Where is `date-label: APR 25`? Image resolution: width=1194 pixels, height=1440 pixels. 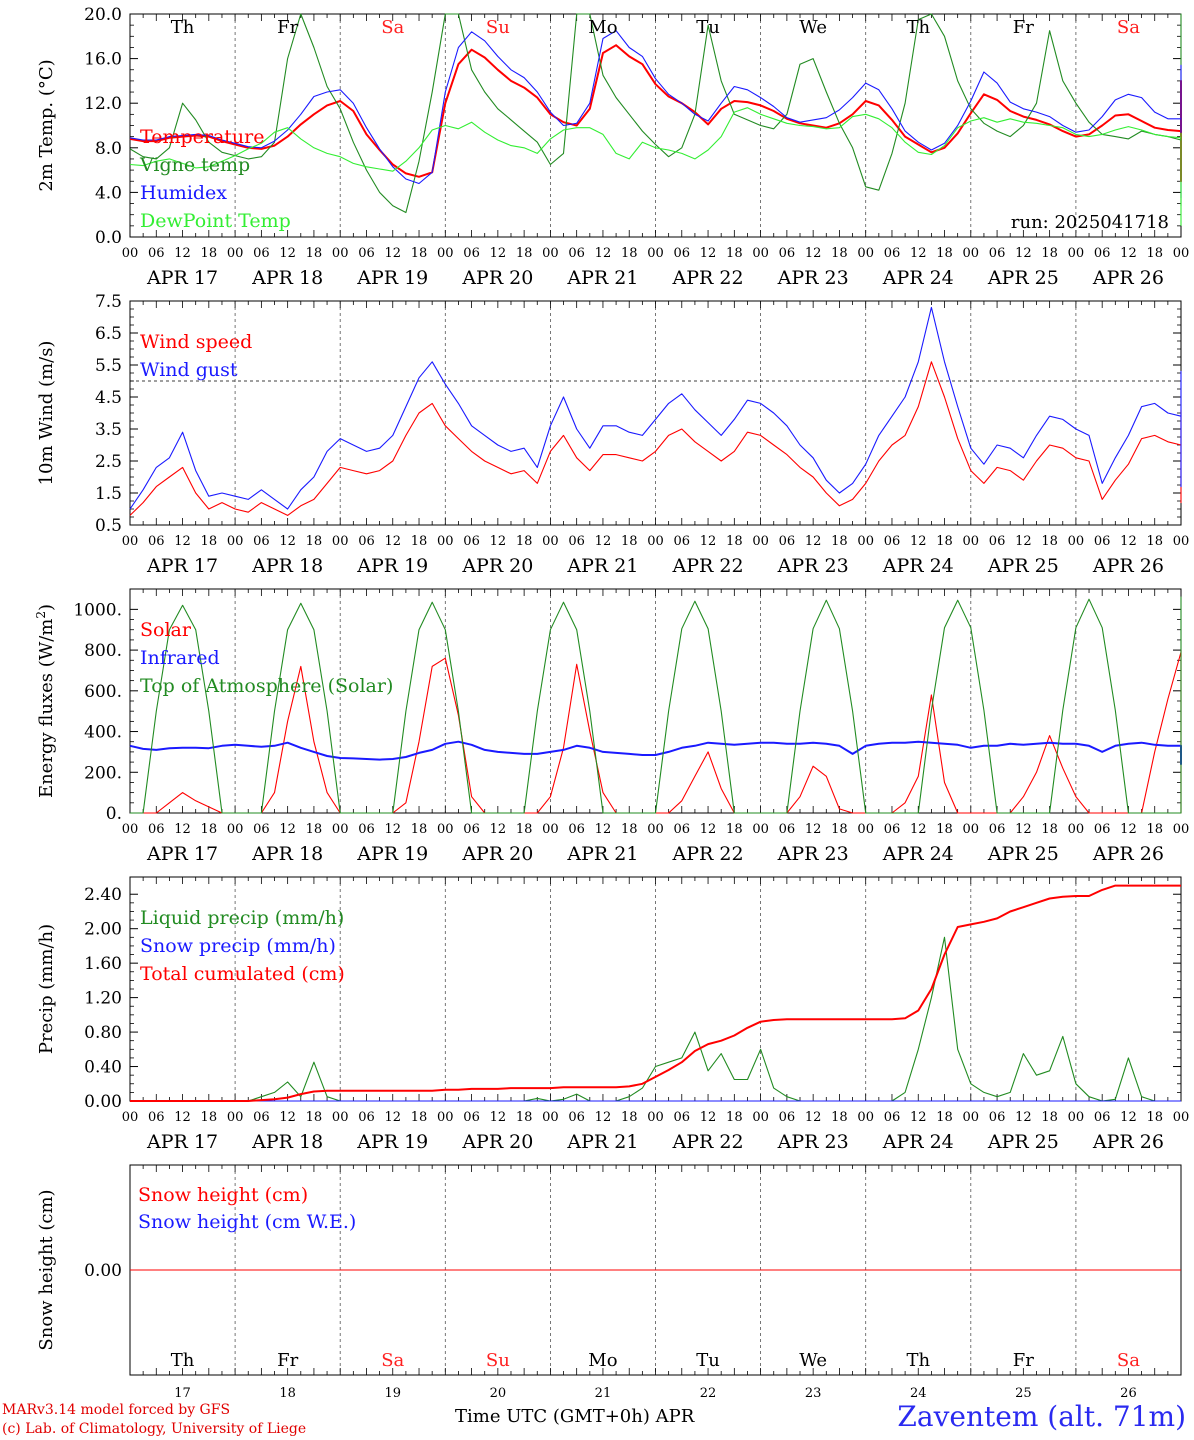 date-label: APR 25 is located at coordinates (1023, 854).